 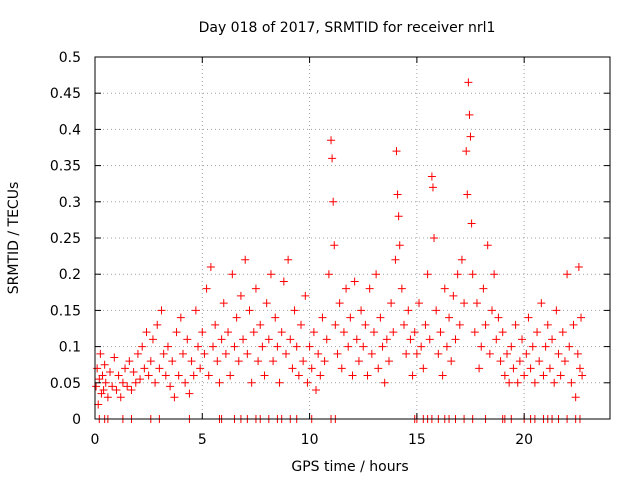 I want to click on x-tick-label: 5, so click(x=202, y=440).